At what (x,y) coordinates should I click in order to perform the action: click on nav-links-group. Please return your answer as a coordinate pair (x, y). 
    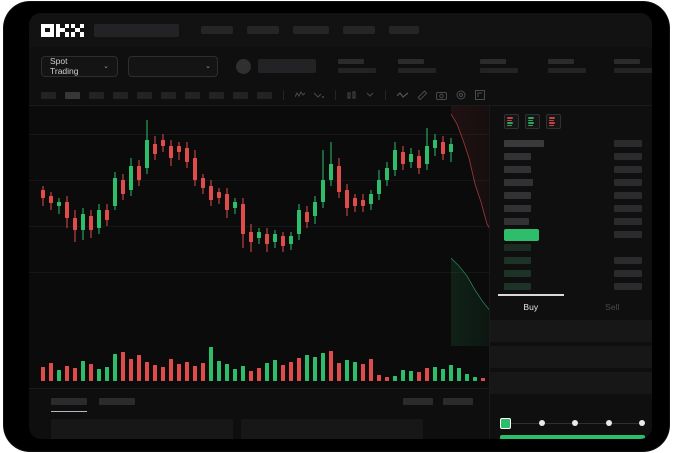
    Looking at the image, I should click on (310, 30).